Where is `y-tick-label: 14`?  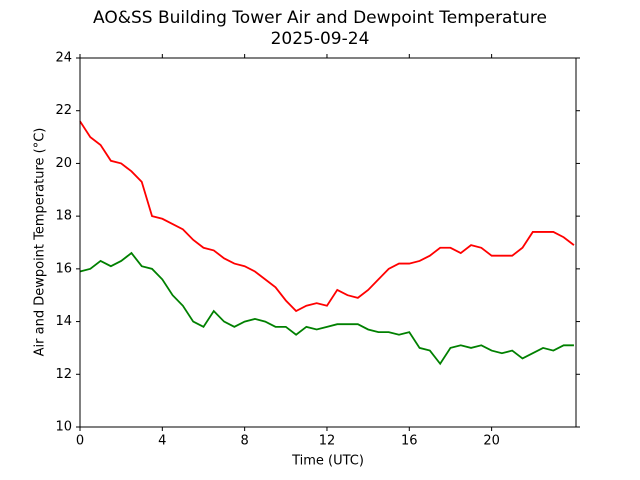
y-tick-label: 14 is located at coordinates (63, 321).